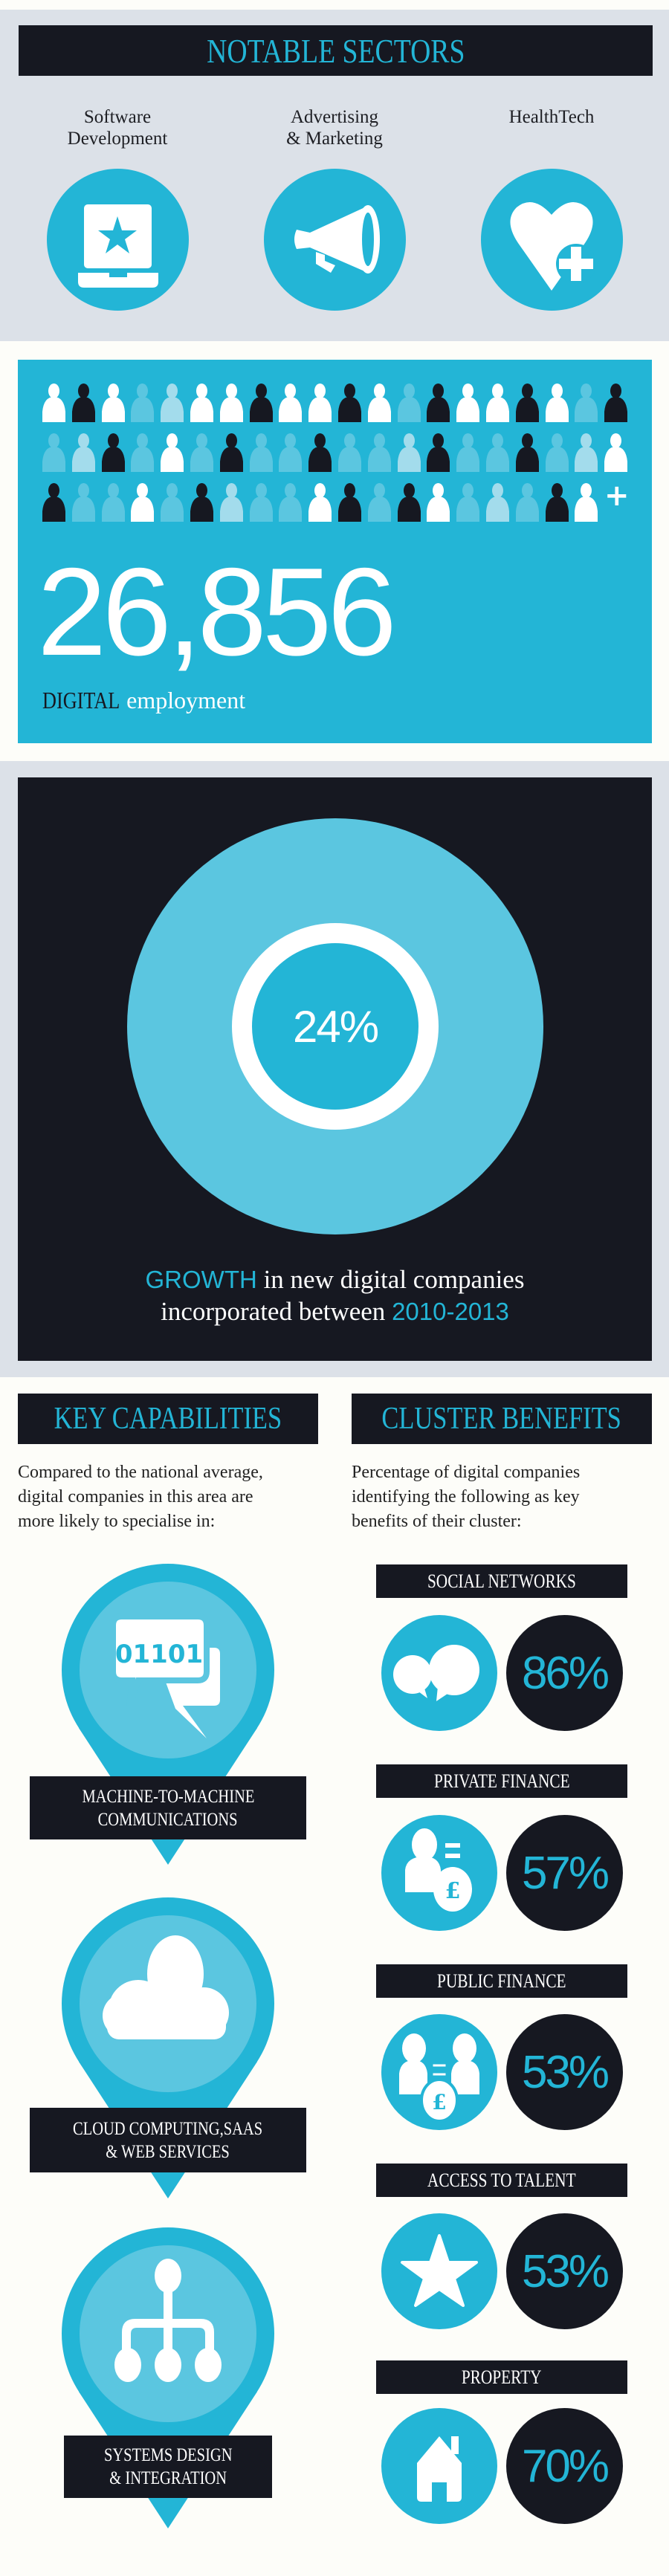  I want to click on benefit-value-circle: 86%, so click(564, 1673).